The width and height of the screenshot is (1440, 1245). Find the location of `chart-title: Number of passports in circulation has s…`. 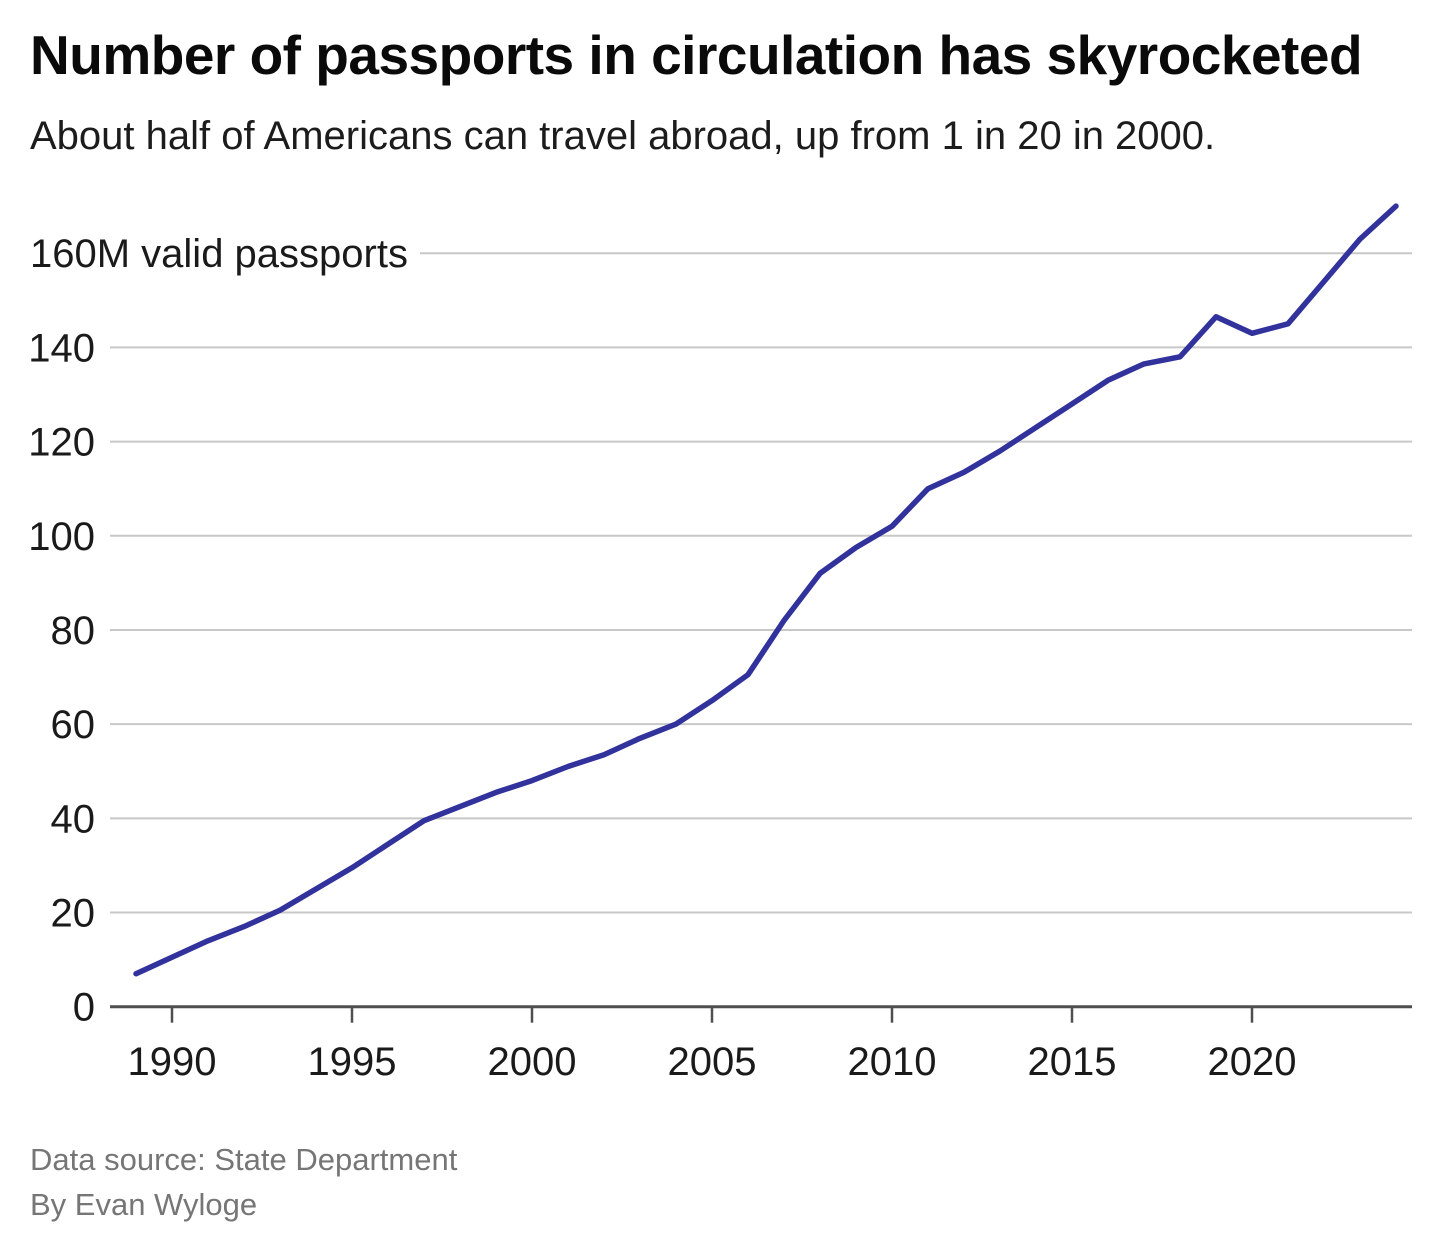

chart-title: Number of passports in circulation has s… is located at coordinates (696, 55).